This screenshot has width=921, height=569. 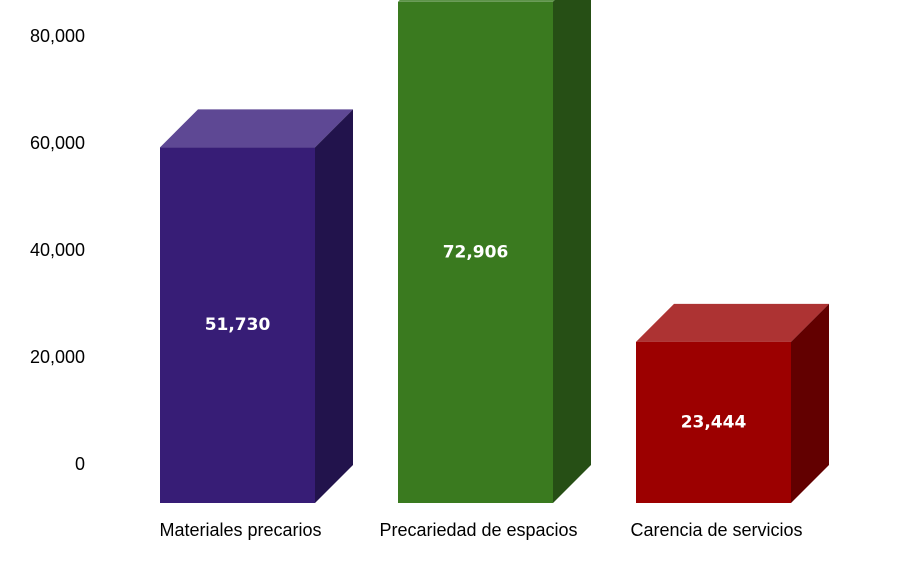 What do you see at coordinates (240, 530) in the screenshot?
I see `x-category-label: Materiales precarios` at bounding box center [240, 530].